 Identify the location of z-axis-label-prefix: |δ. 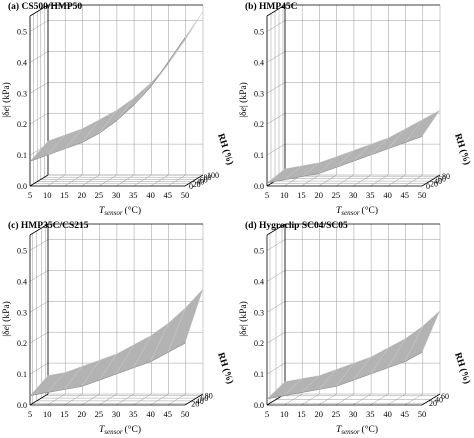
(244, 333).